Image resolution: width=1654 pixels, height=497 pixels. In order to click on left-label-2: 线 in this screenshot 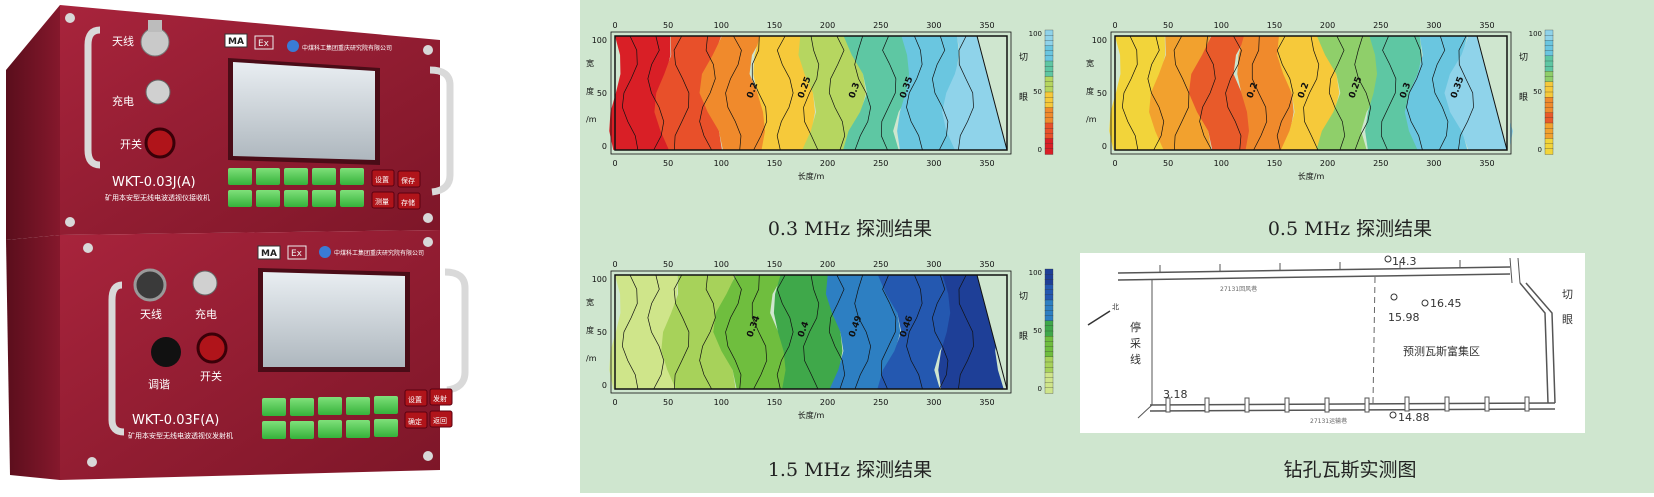, I will do `click(1135, 359)`.